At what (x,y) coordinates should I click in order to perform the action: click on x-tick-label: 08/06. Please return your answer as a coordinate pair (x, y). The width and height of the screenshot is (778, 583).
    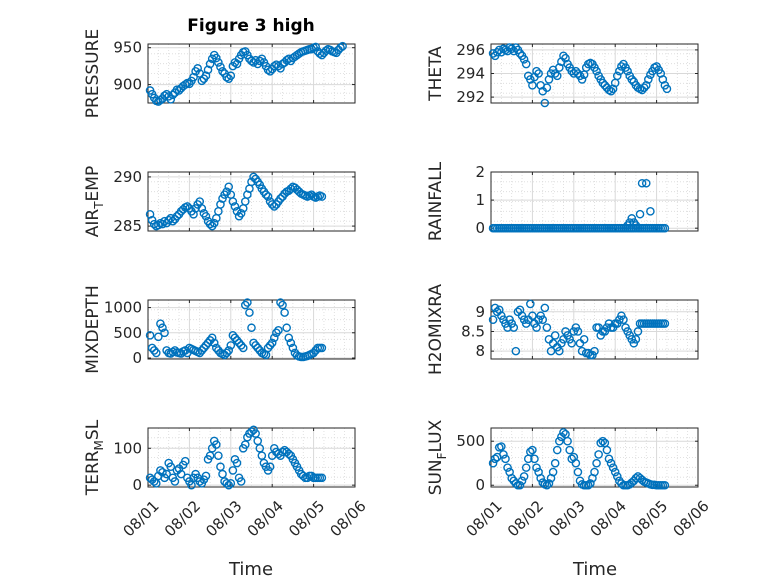
    Looking at the image, I should click on (347, 518).